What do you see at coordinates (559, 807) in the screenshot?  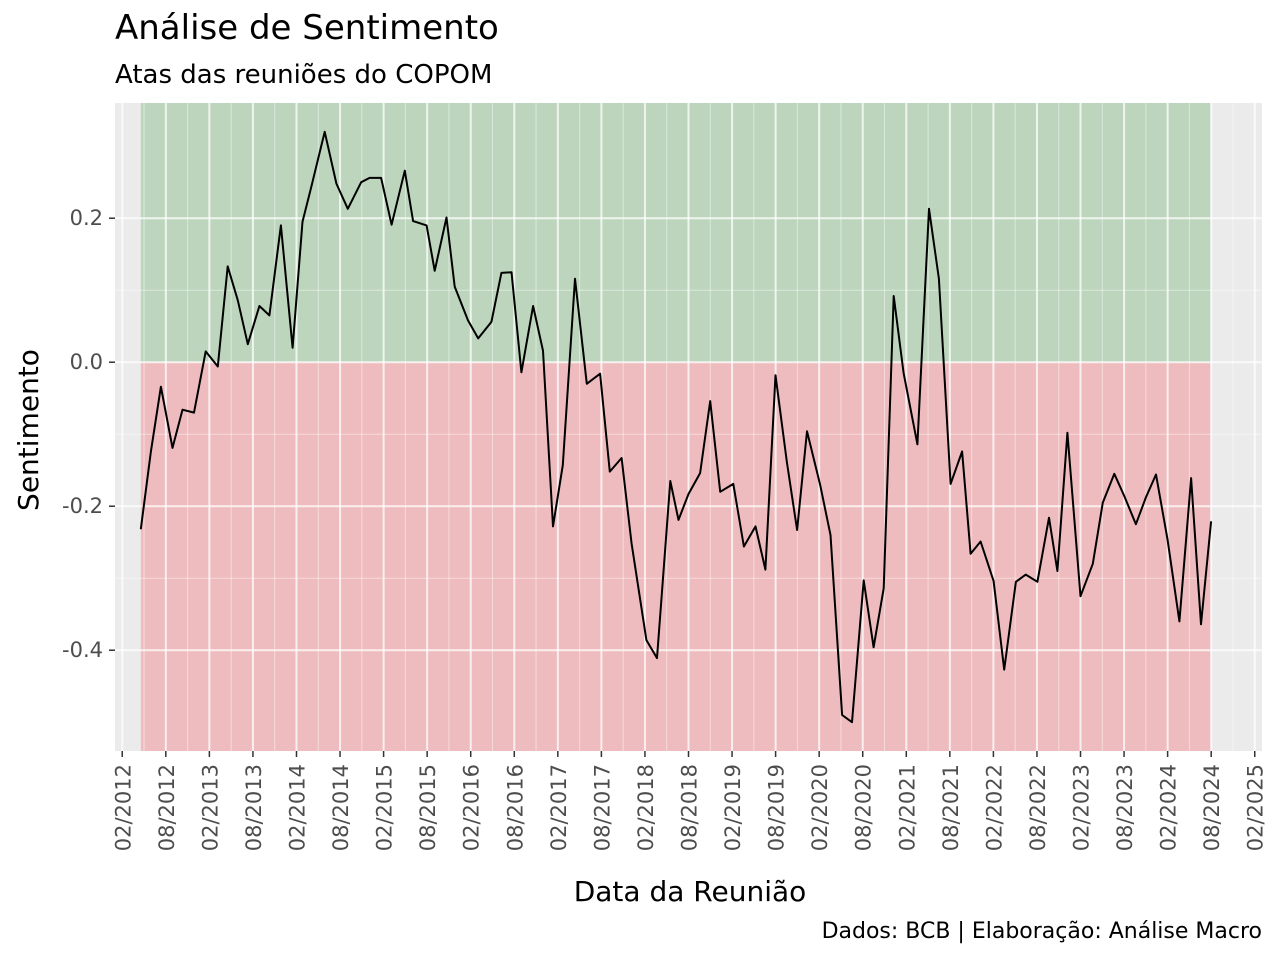 I see `x-tick-label: 02/2017` at bounding box center [559, 807].